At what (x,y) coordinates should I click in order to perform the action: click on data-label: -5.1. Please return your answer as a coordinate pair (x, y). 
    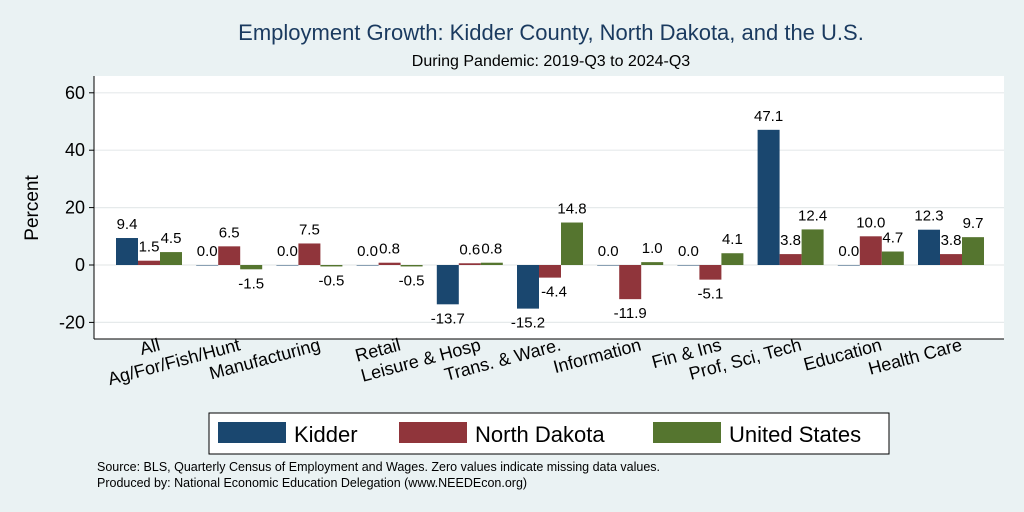
    Looking at the image, I should click on (710, 294).